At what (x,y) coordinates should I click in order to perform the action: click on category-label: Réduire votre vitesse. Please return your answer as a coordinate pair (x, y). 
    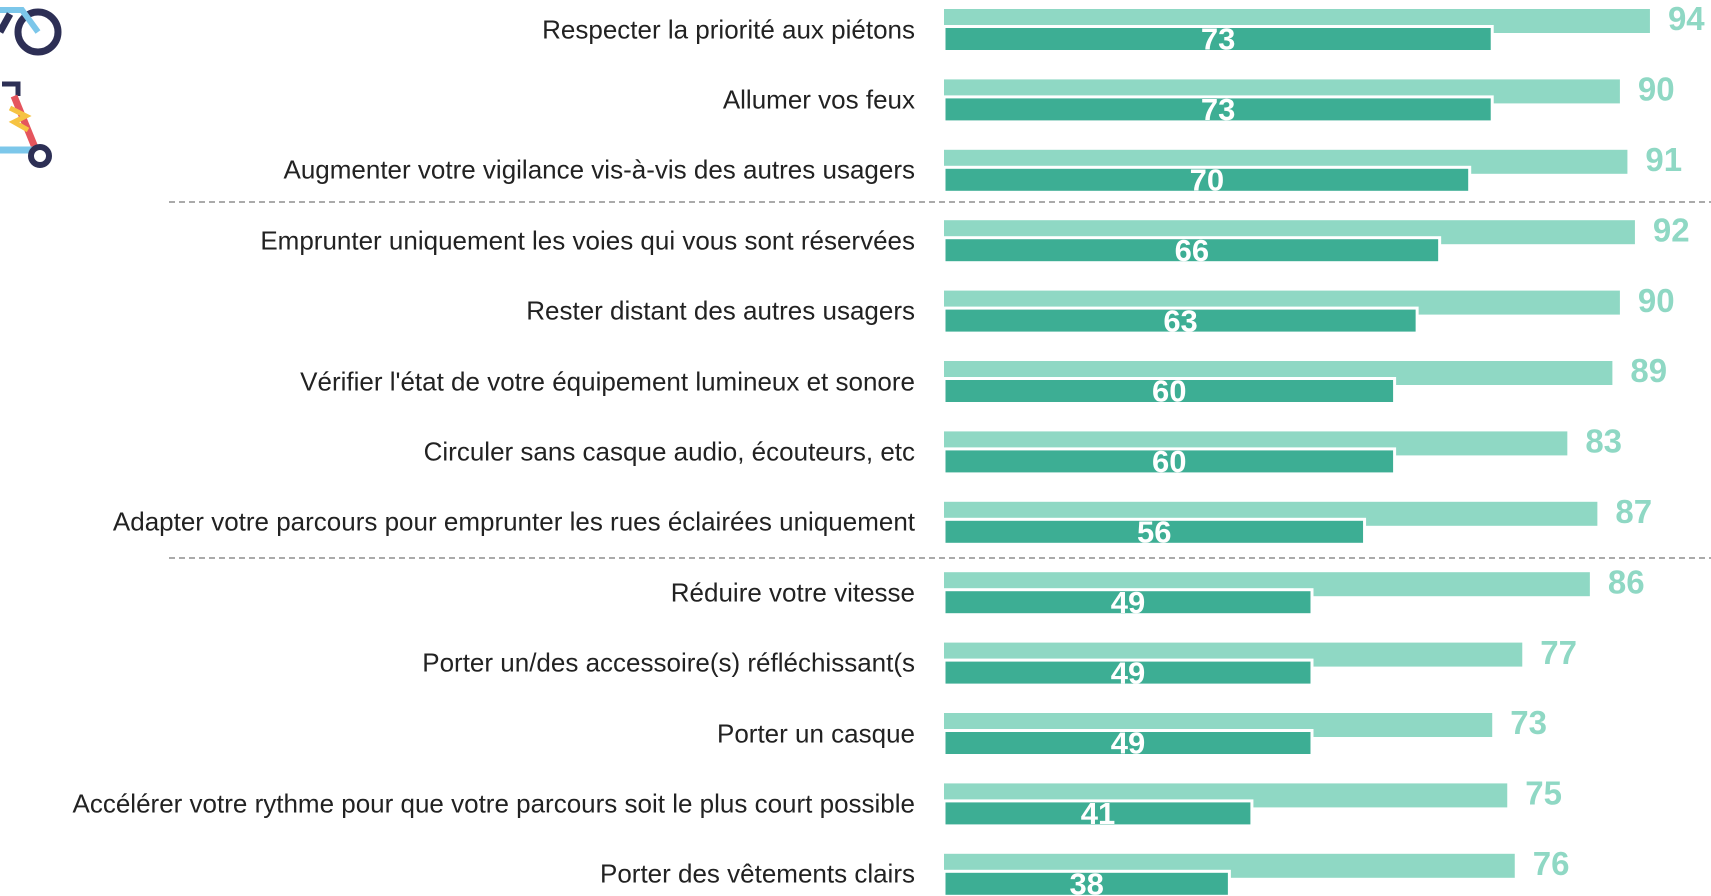
    Looking at the image, I should click on (792, 592).